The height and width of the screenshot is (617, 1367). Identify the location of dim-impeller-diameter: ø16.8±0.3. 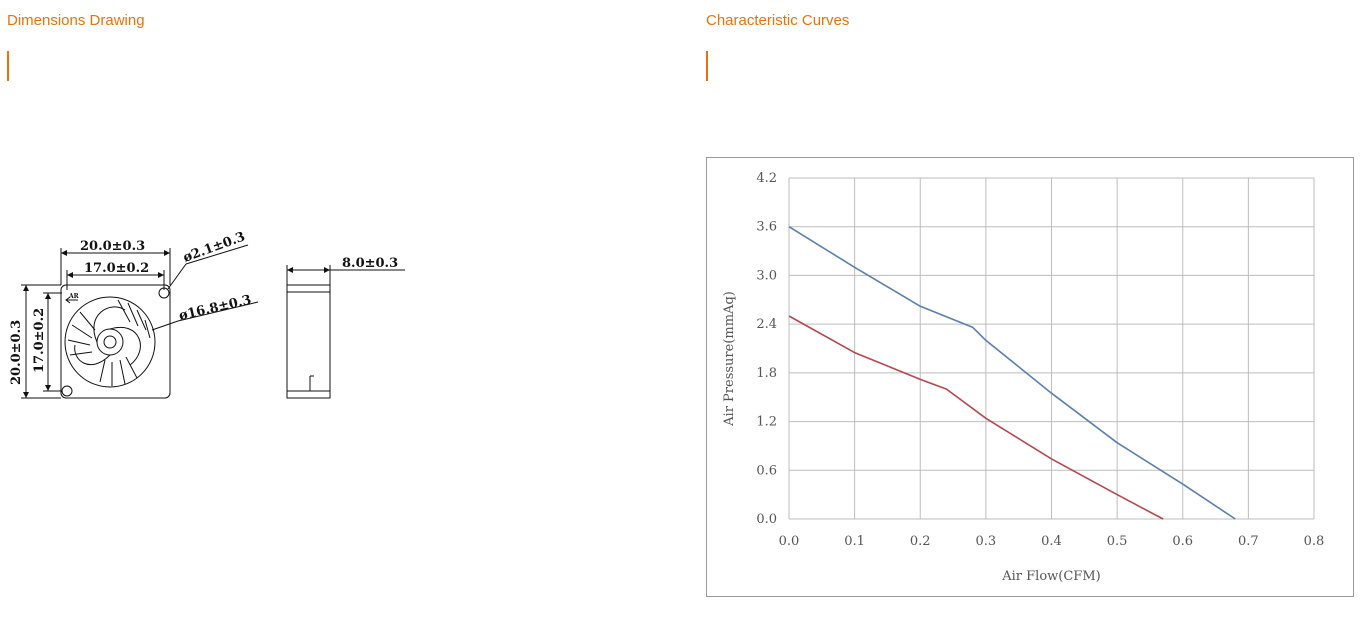
(215, 308).